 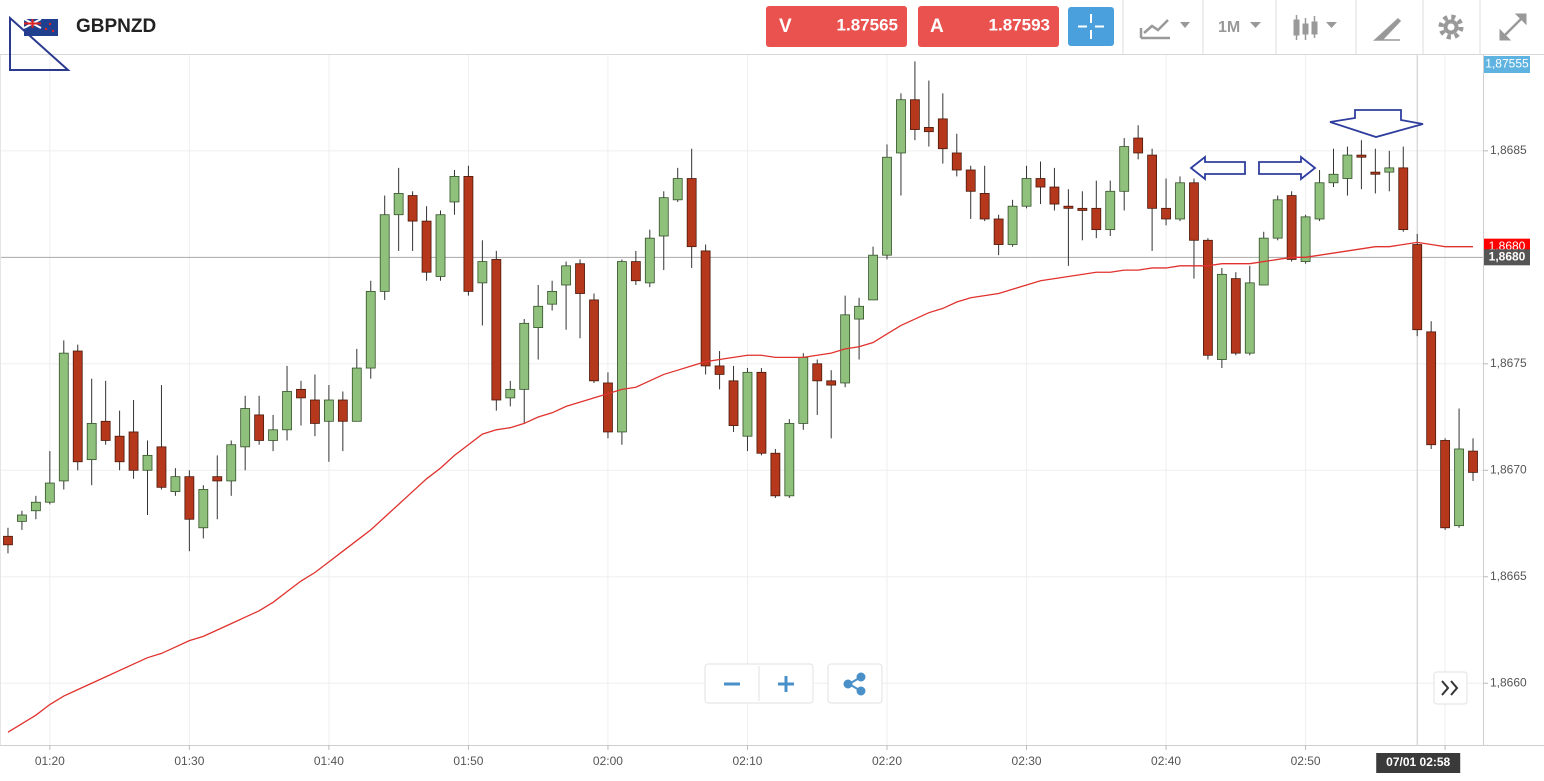 What do you see at coordinates (1508, 576) in the screenshot?
I see `y-tick-label: 1,8665` at bounding box center [1508, 576].